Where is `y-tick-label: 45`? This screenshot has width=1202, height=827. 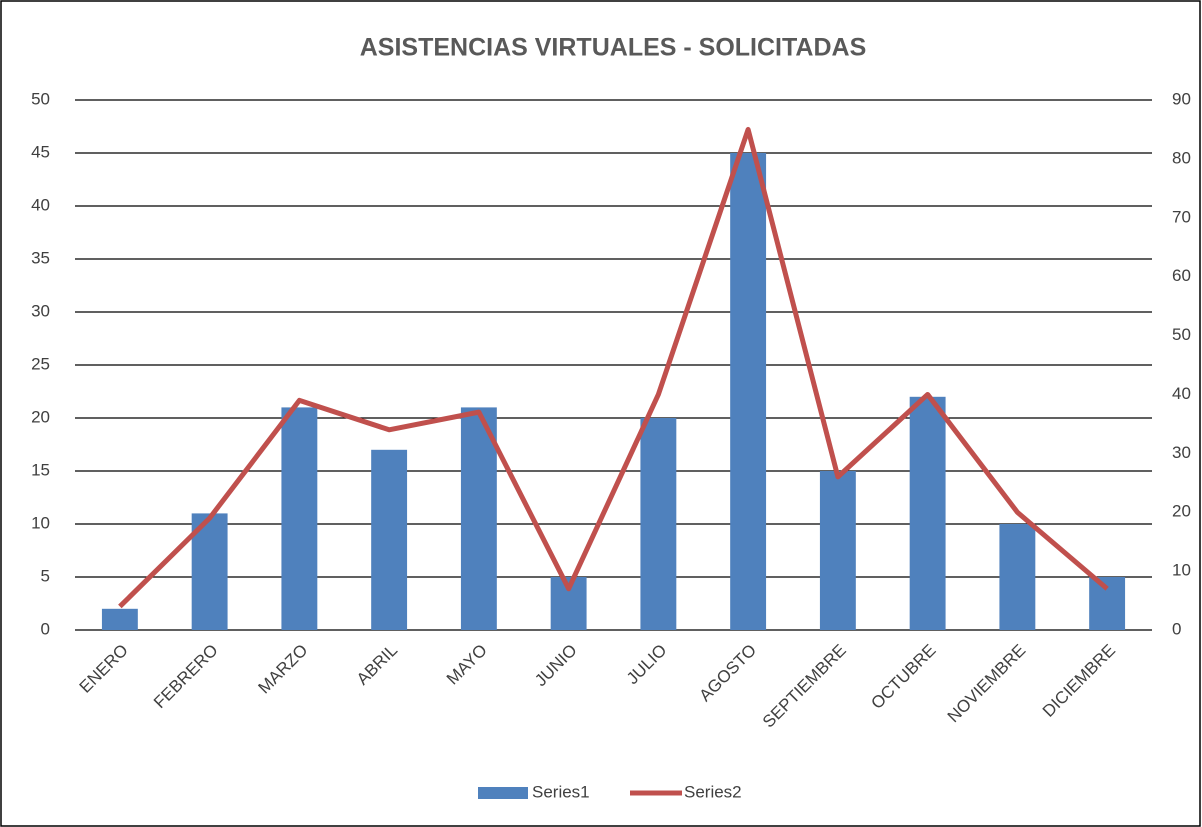 y-tick-label: 45 is located at coordinates (40, 151).